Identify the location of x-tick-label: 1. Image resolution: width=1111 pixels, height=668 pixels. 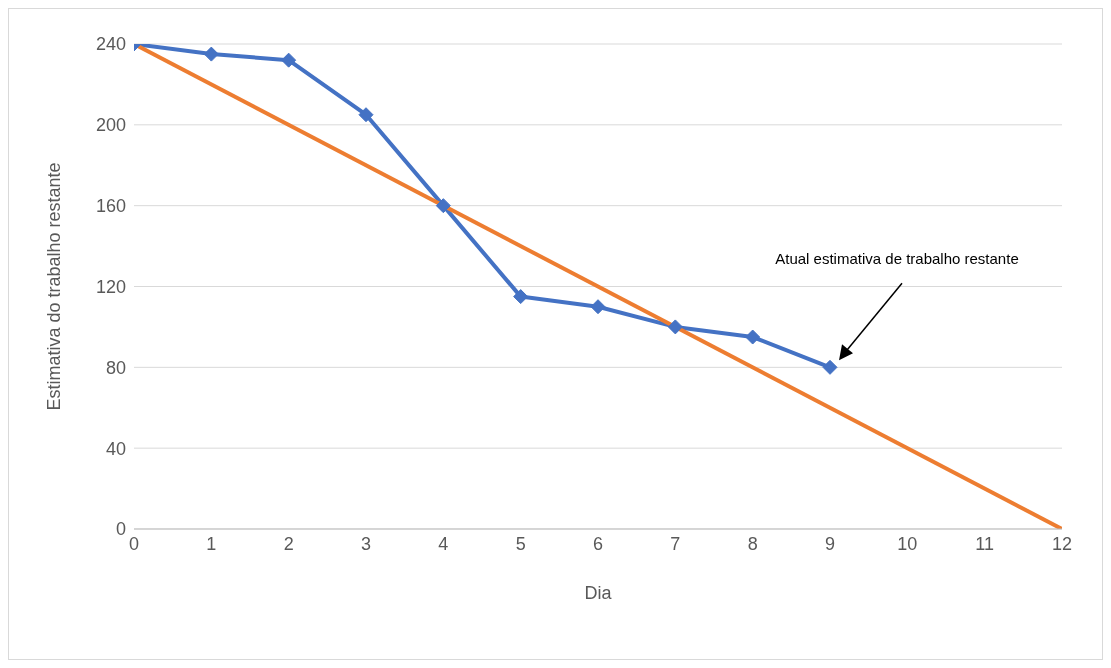
(211, 543).